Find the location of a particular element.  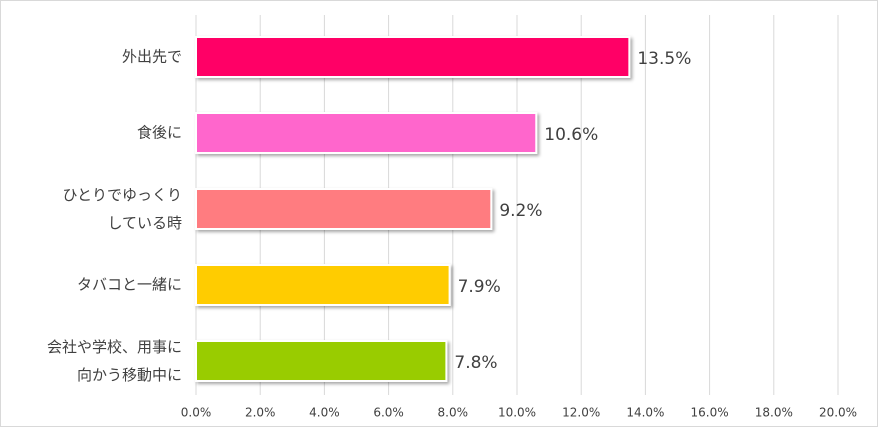

x-tick-label: 18.0% is located at coordinates (774, 413).